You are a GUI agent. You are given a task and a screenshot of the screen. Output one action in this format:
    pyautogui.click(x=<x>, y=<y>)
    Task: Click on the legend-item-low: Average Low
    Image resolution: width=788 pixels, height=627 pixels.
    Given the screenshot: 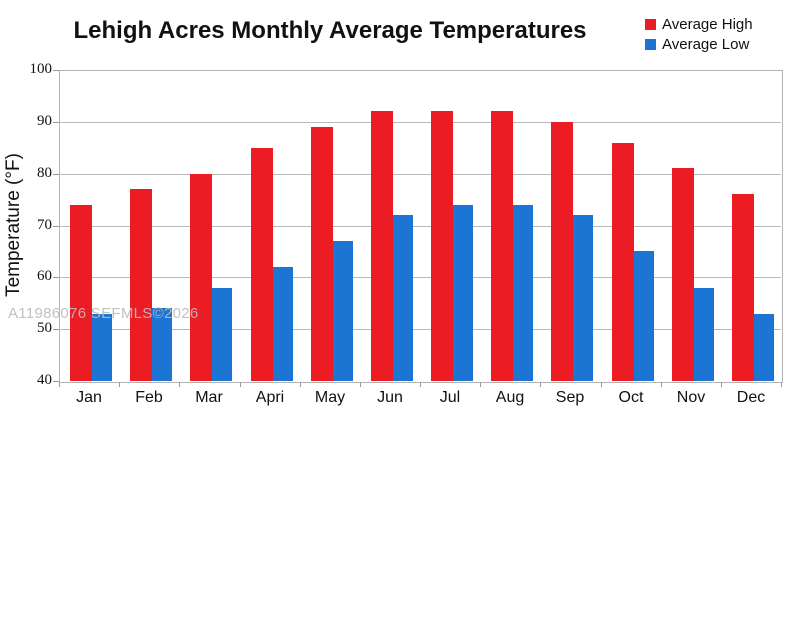 What is the action you would take?
    pyautogui.click(x=699, y=44)
    